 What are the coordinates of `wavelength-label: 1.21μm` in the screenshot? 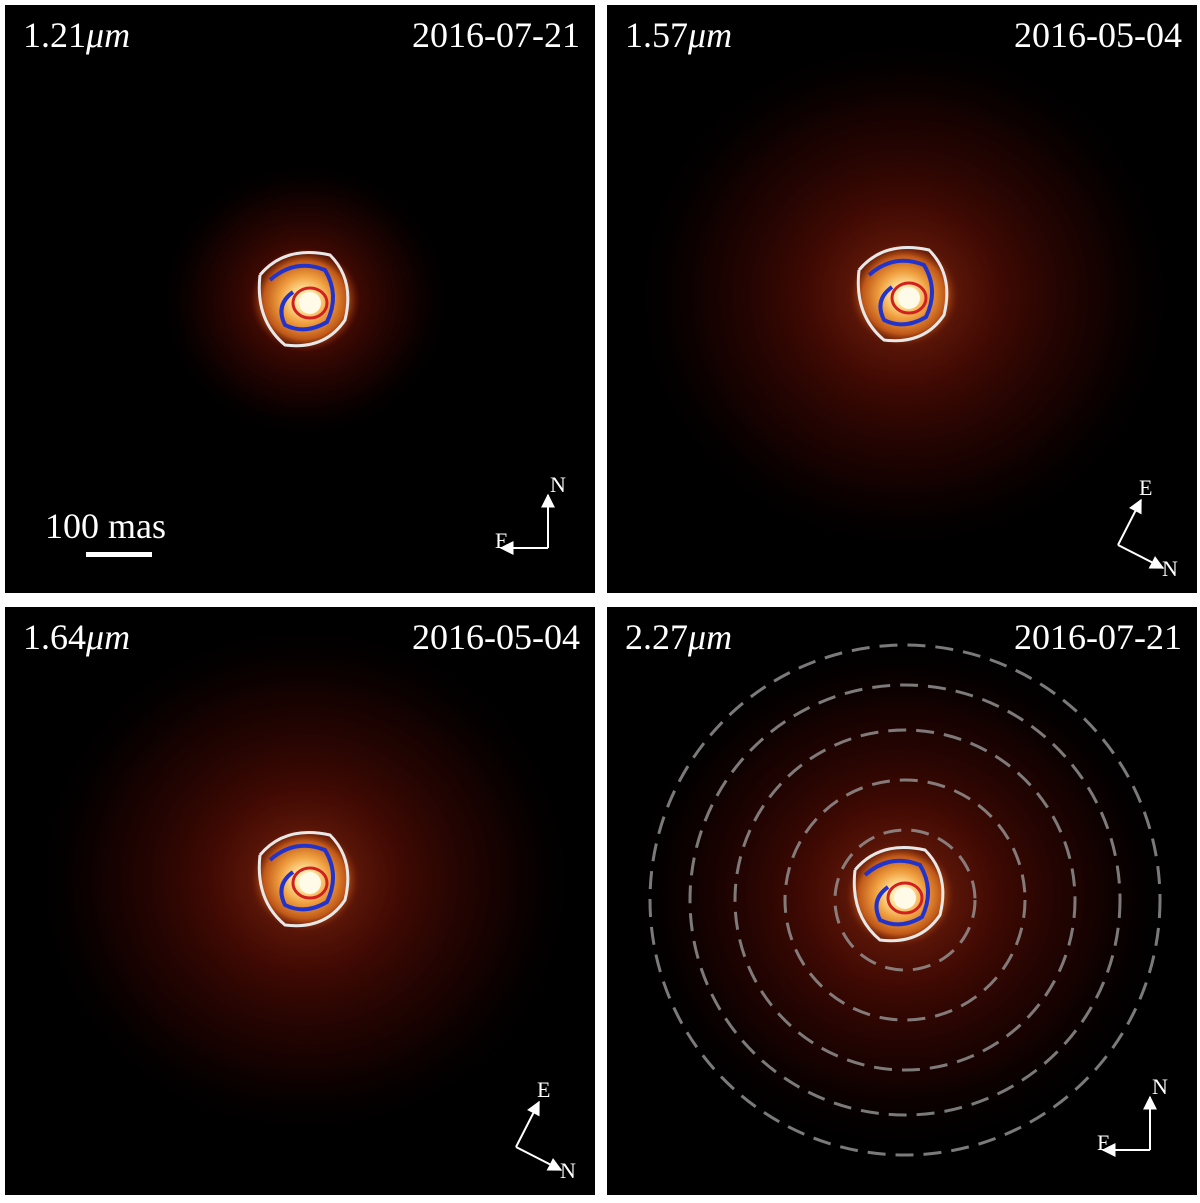 It's located at (76, 35).